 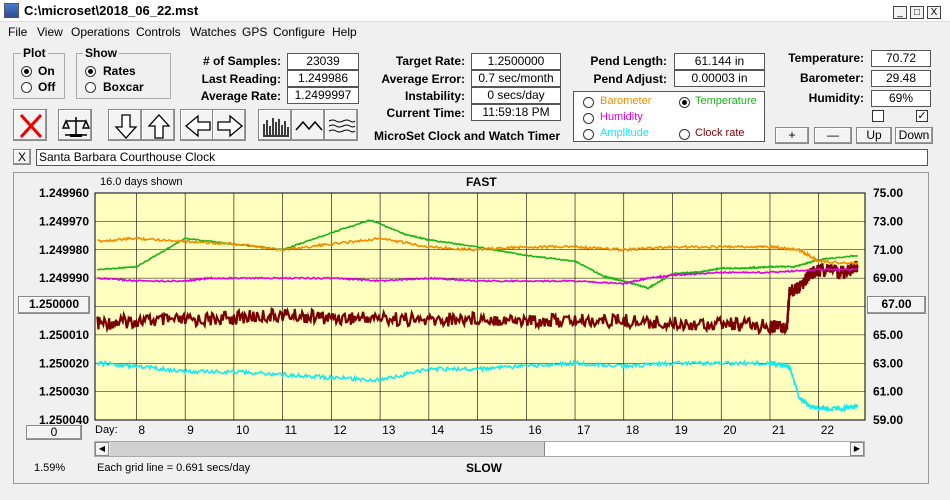 I want to click on day-tick-label: 17, so click(x=584, y=430).